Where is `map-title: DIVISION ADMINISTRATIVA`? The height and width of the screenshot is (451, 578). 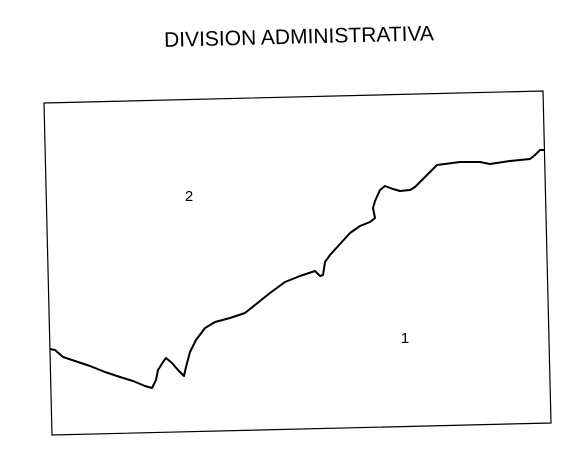 map-title: DIVISION ADMINISTRATIVA is located at coordinates (299, 37).